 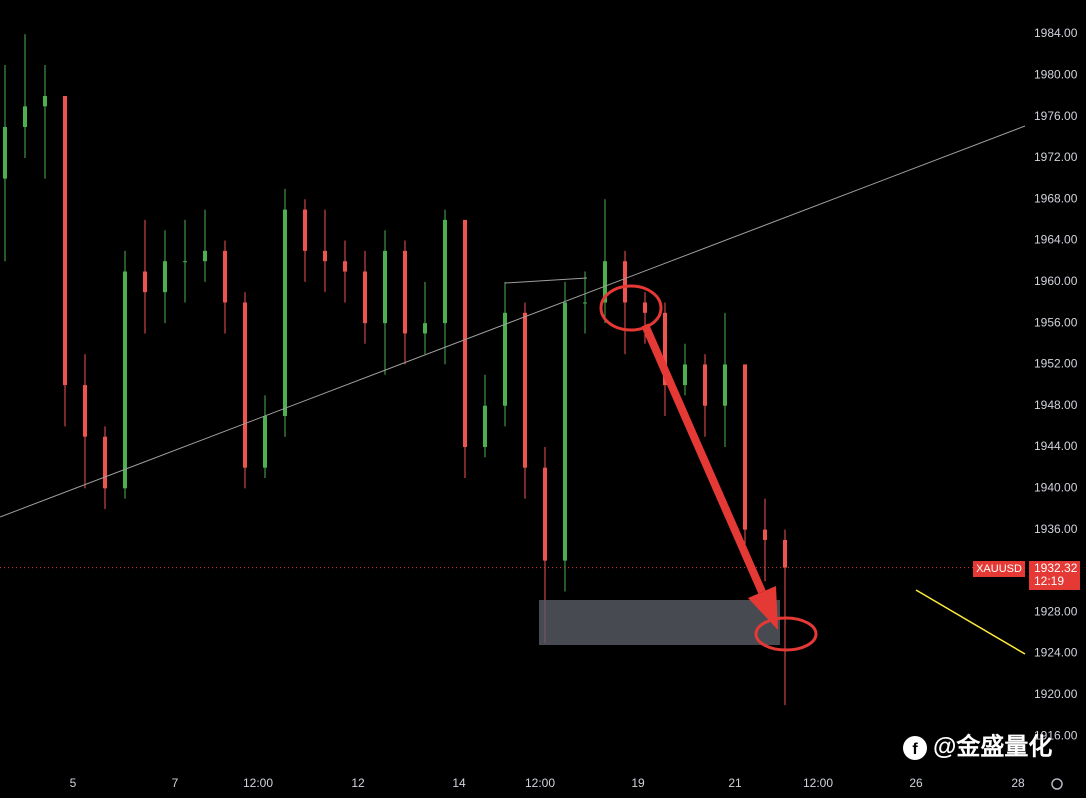 What do you see at coordinates (1056, 364) in the screenshot?
I see `y-tick-label: 1952.00` at bounding box center [1056, 364].